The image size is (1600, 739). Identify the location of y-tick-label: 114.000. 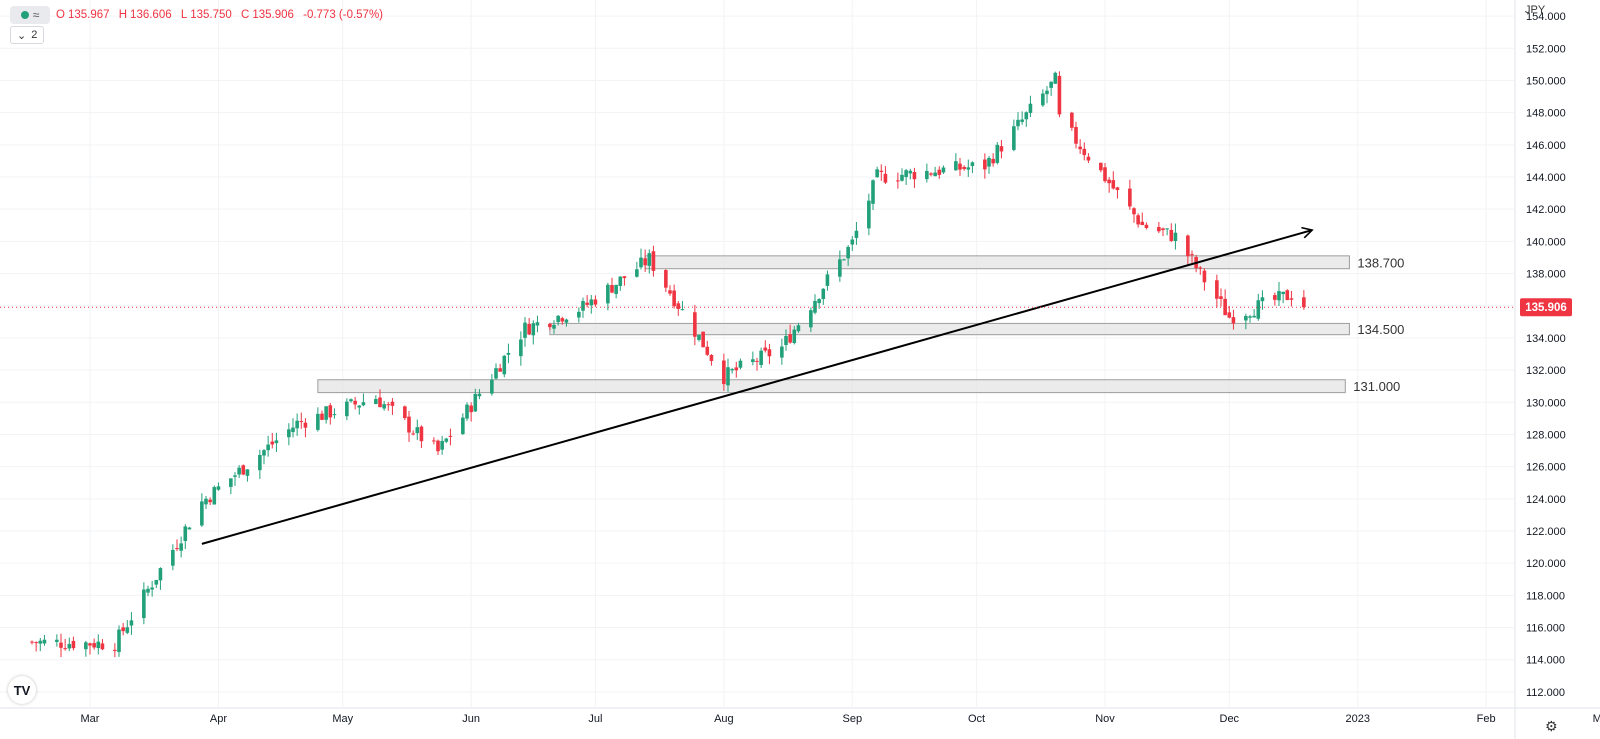
(1545, 661).